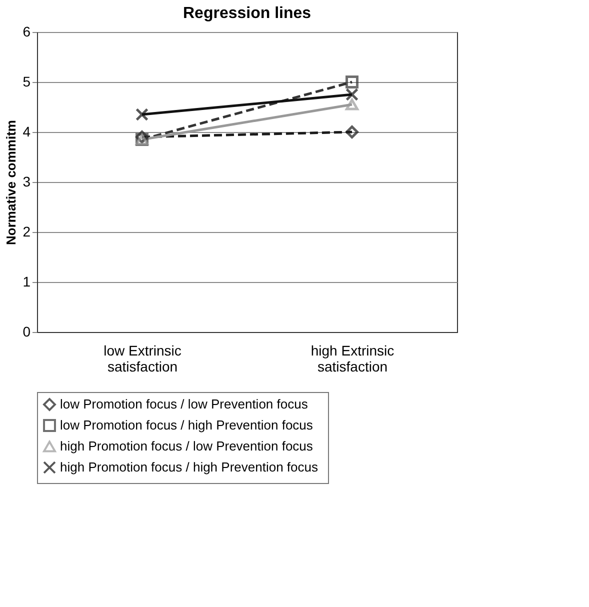  I want to click on y-axis-title: Normative commitm, so click(11, 182).